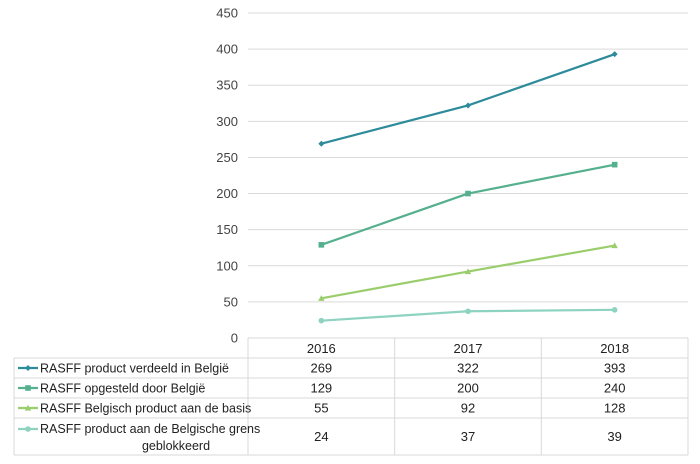 The image size is (700, 464). I want to click on y-axis: 0 50 100 150 200 250 300 350 400 450, so click(227, 176).